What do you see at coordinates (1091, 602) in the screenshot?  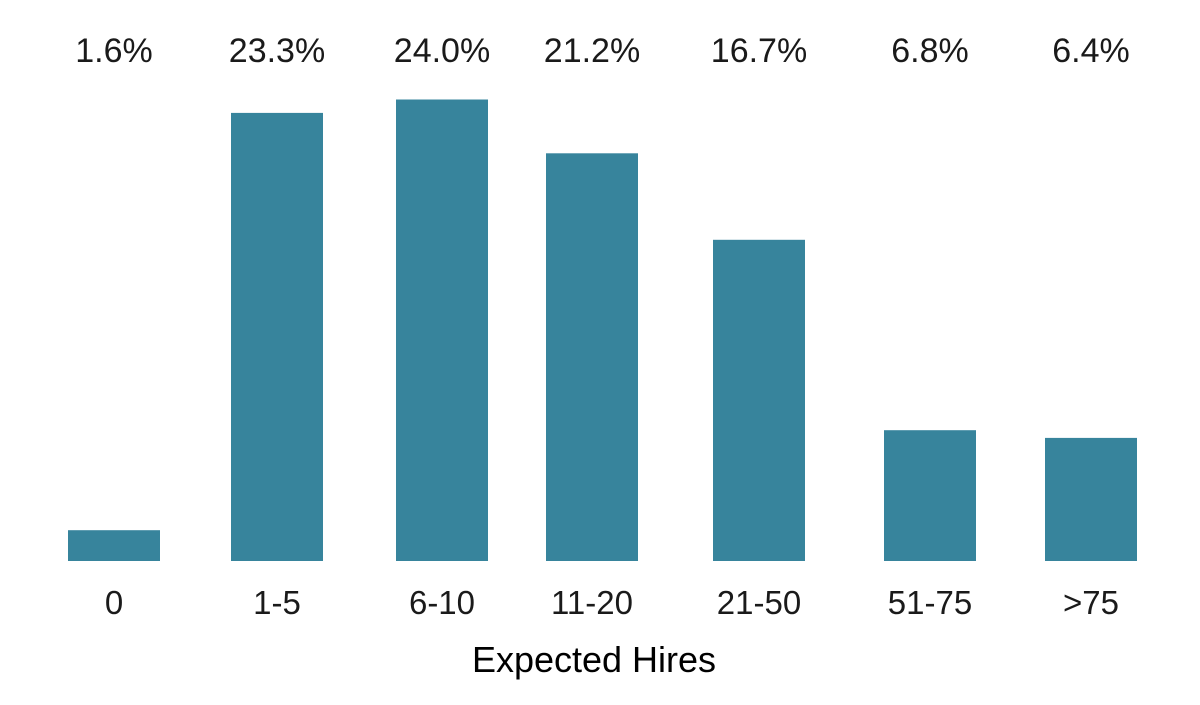 I see `x-tick-label->75: >75` at bounding box center [1091, 602].